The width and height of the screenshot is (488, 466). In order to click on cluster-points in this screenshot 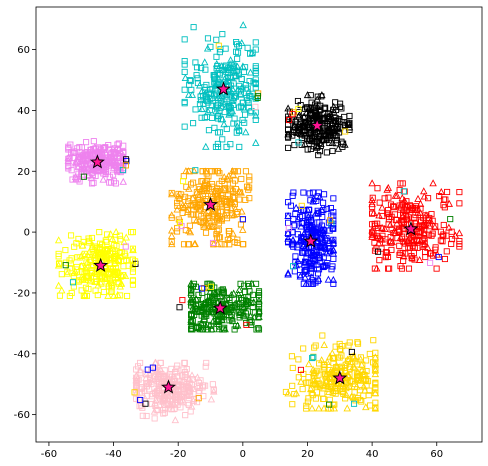, I will do `click(219, 306)`.